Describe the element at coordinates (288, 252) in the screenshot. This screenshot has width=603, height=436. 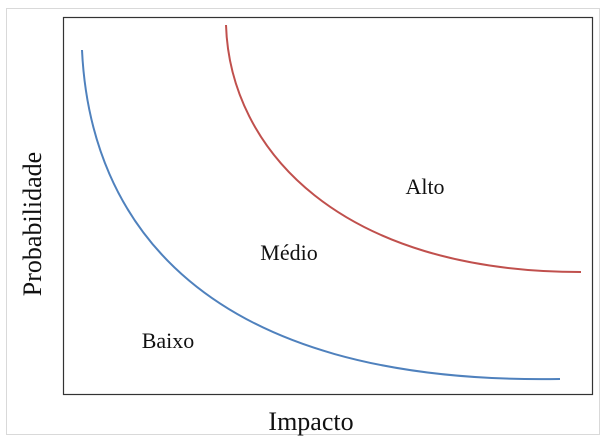
I see `region-label-medium: Médio` at that location.